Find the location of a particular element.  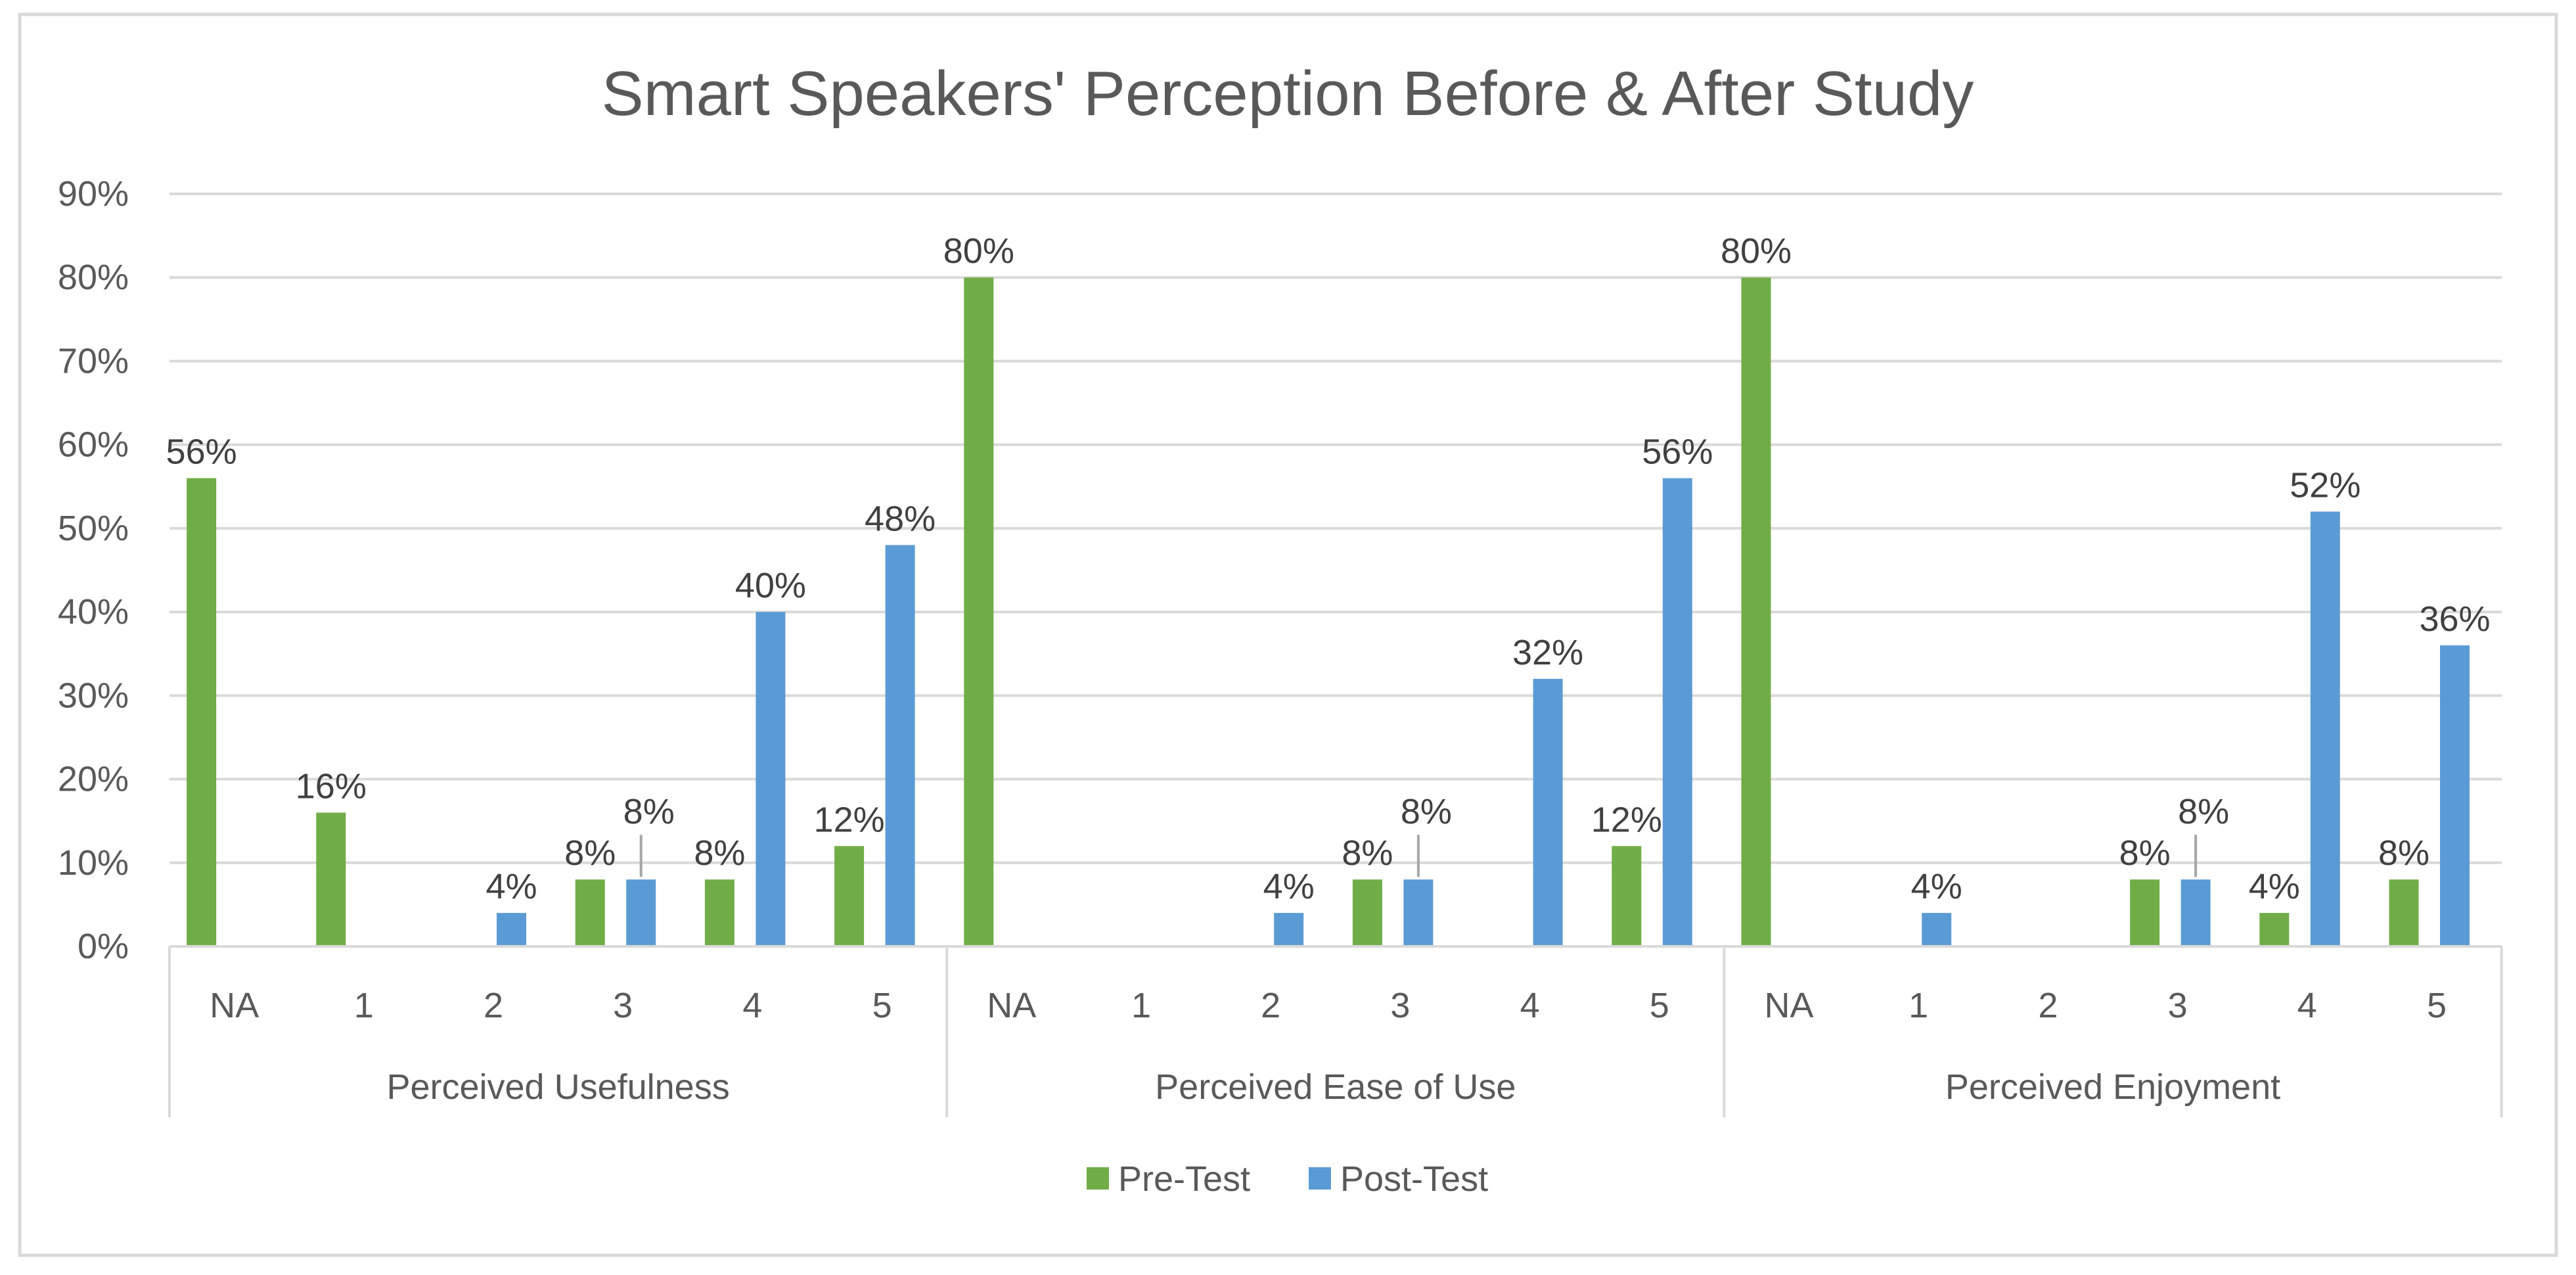

data-label-post-test: 32% is located at coordinates (1547, 652).